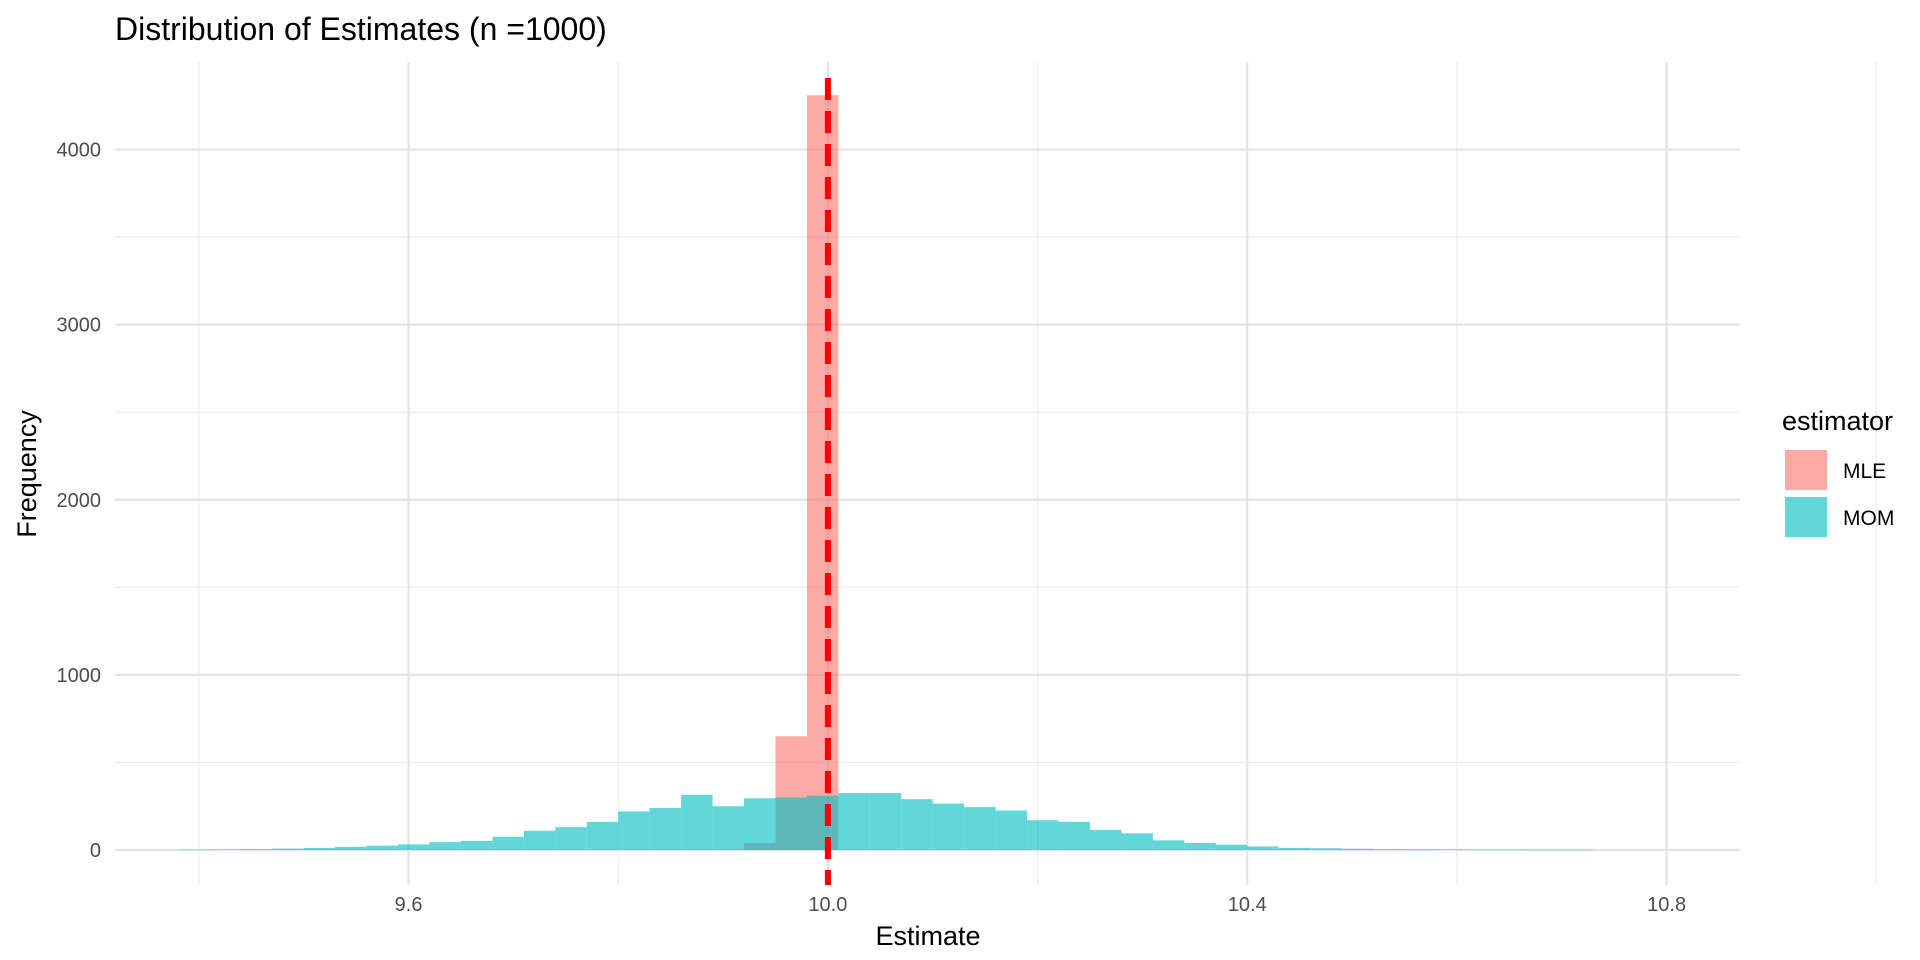 Image resolution: width=1920 pixels, height=960 pixels. Describe the element at coordinates (1666, 905) in the screenshot. I see `x-tick-label: 10.8` at that location.